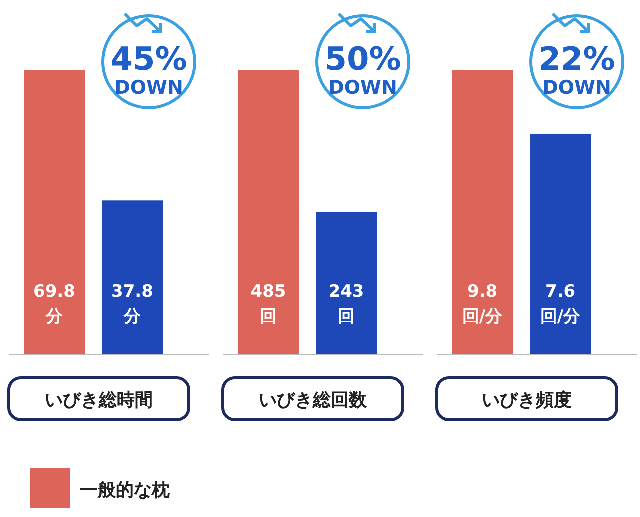 This screenshot has width=640, height=517. I want to click on x-axis-title: いびき頻度, so click(527, 400).